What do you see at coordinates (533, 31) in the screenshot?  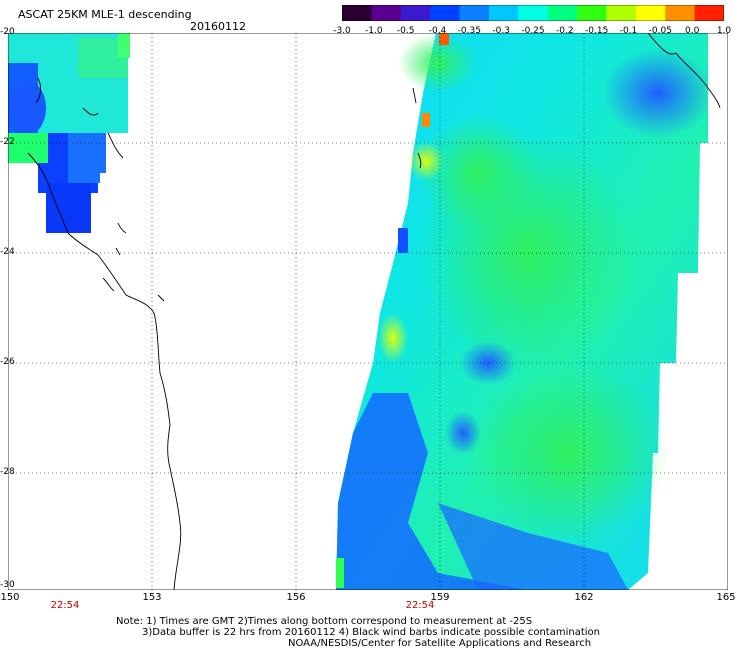 I see `colorbar-label: -0.25` at bounding box center [533, 31].